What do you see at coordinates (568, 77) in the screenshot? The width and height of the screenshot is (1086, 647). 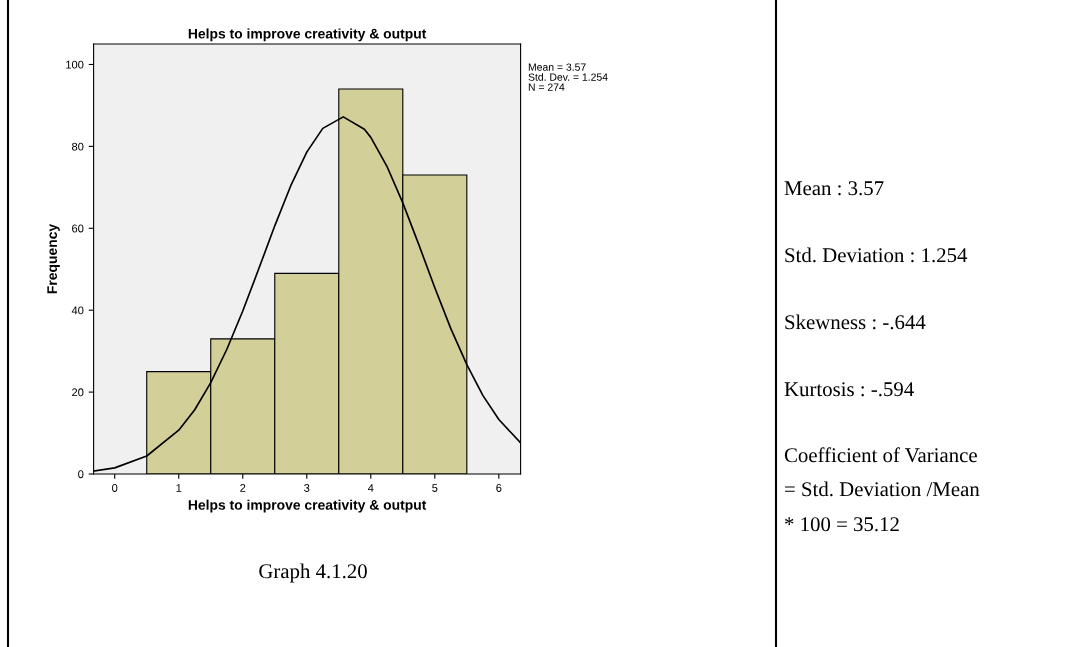 I see `text: Std. Dev. = 1.254` at bounding box center [568, 77].